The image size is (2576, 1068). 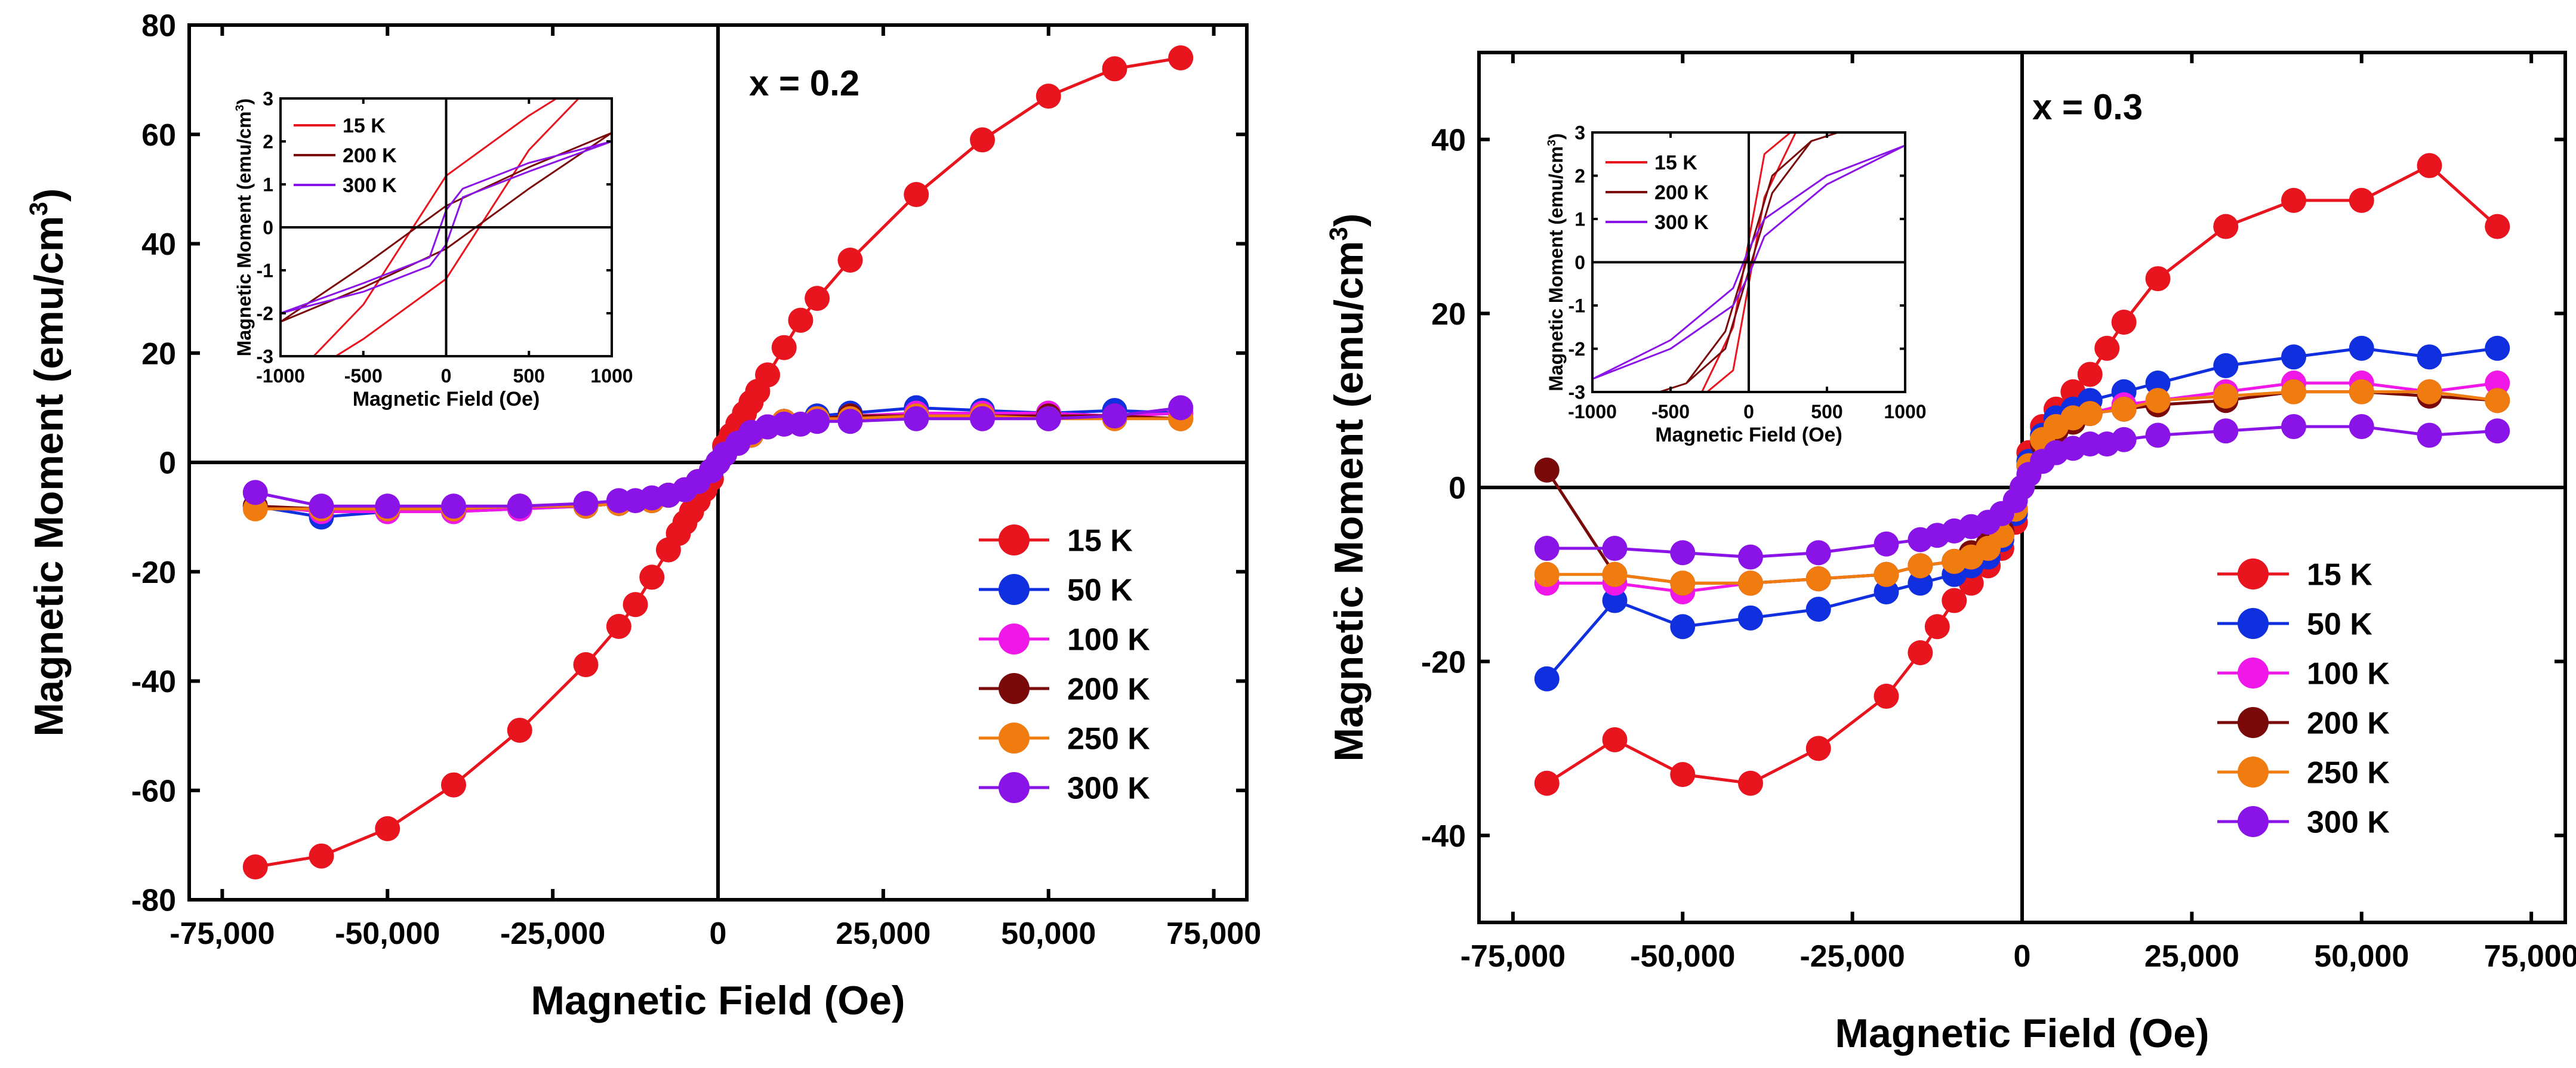 What do you see at coordinates (1100, 541) in the screenshot?
I see `legend-label: 15 K` at bounding box center [1100, 541].